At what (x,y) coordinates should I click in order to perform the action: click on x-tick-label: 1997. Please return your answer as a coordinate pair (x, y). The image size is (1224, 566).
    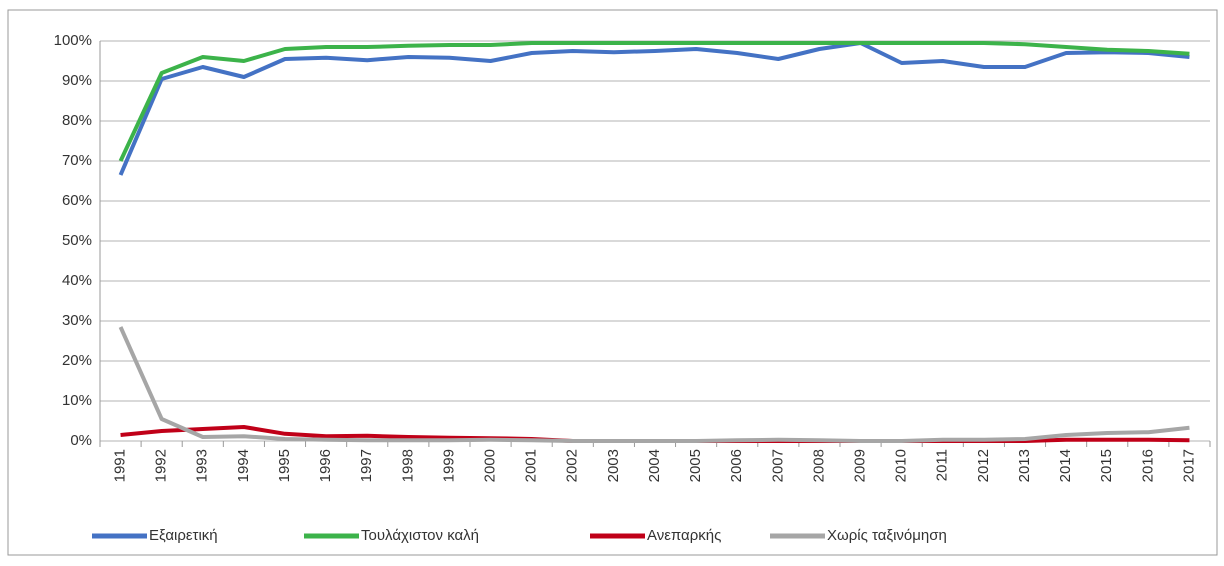
    Looking at the image, I should click on (366, 465).